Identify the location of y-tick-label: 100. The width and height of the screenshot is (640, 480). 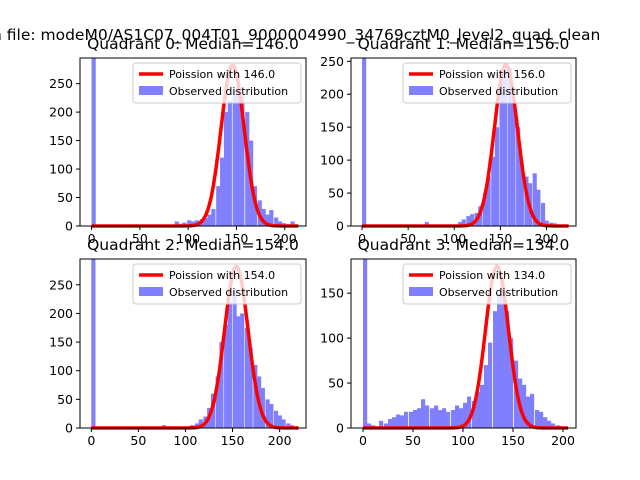
(332, 160).